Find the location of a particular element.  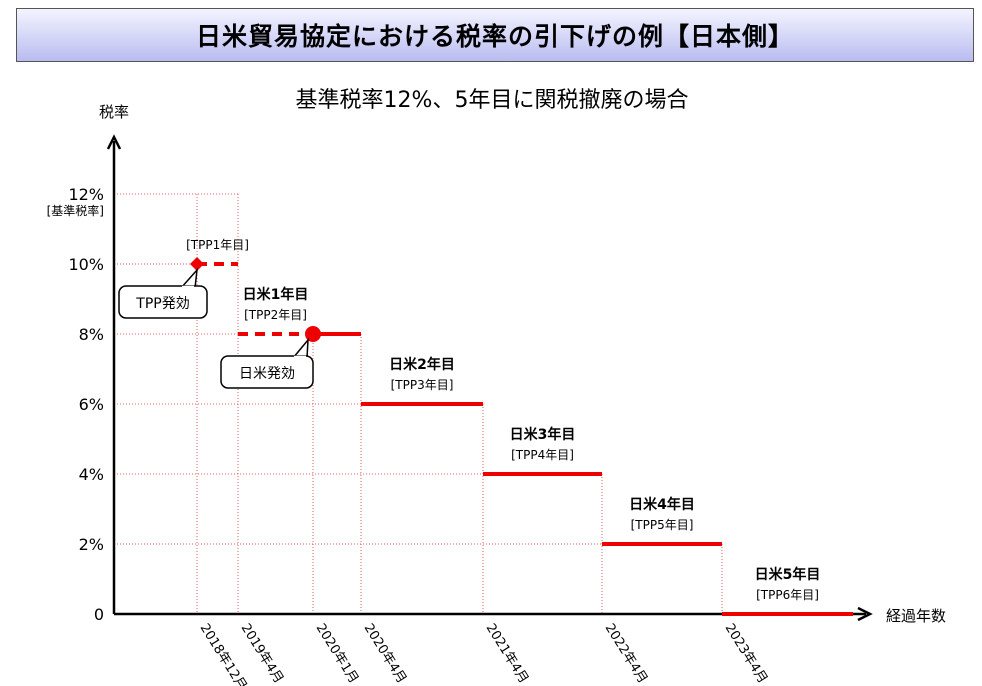

step-sublabel: [TPP6年目] is located at coordinates (787, 595).